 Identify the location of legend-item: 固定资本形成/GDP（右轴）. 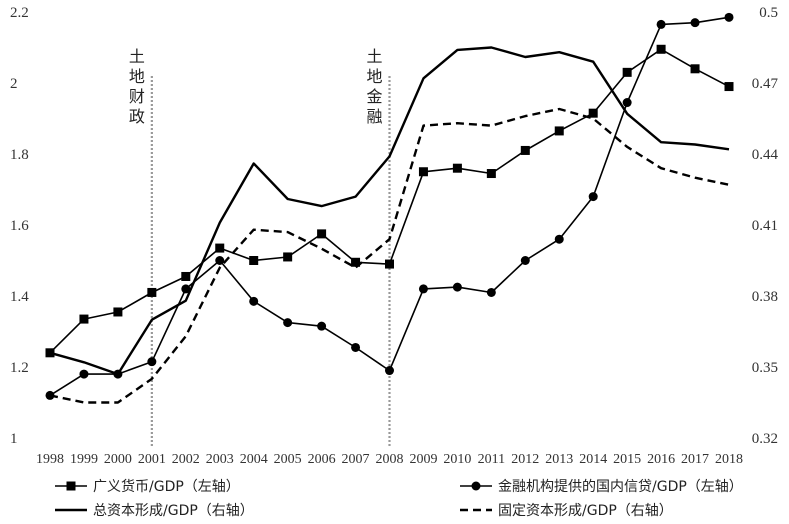
(566, 511).